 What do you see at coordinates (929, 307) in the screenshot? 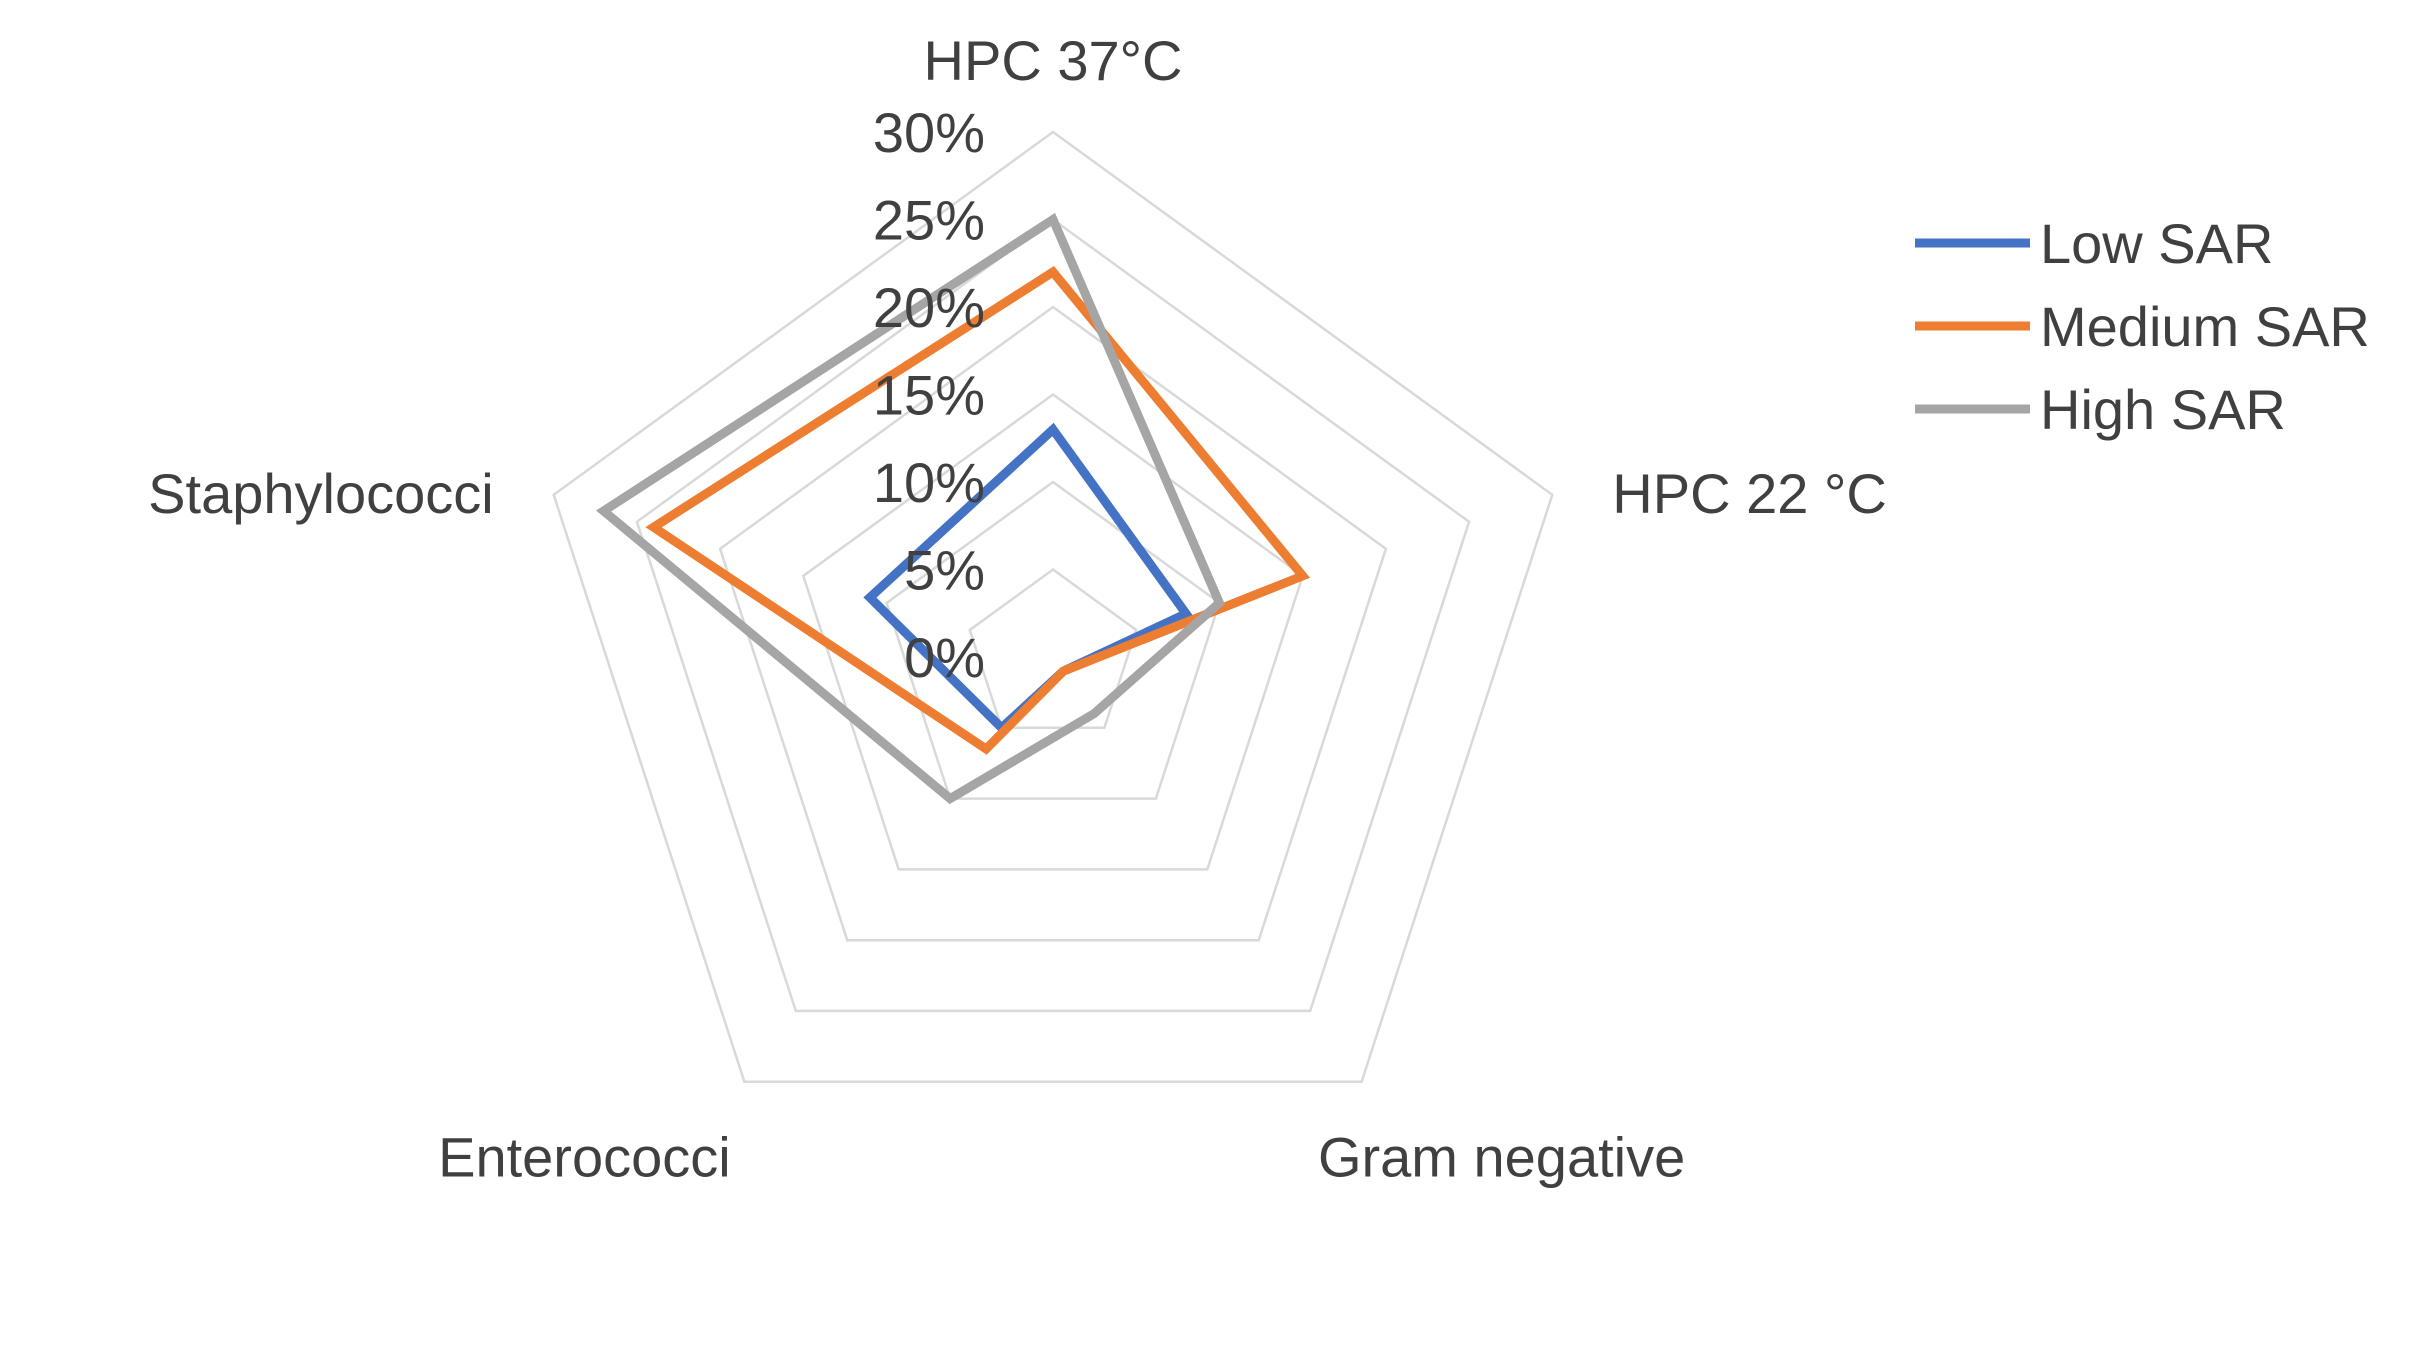
I see `tick-label: 20%` at bounding box center [929, 307].